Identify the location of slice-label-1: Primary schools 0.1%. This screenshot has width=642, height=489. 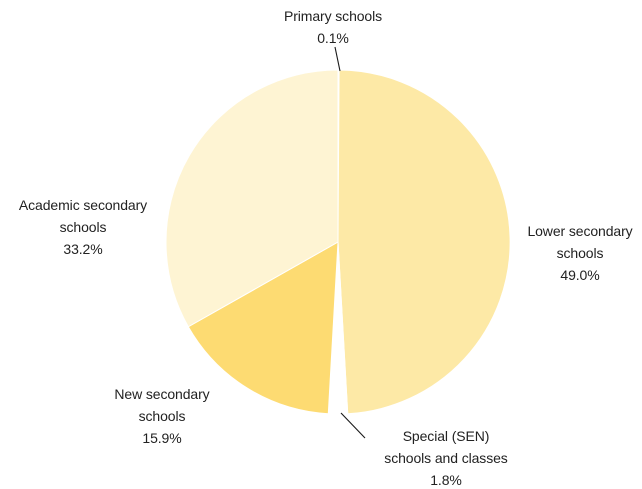
(333, 27).